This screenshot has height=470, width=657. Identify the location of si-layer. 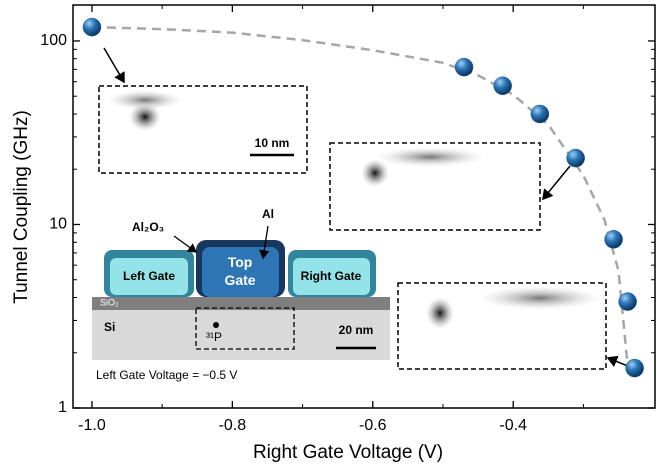
(241, 335).